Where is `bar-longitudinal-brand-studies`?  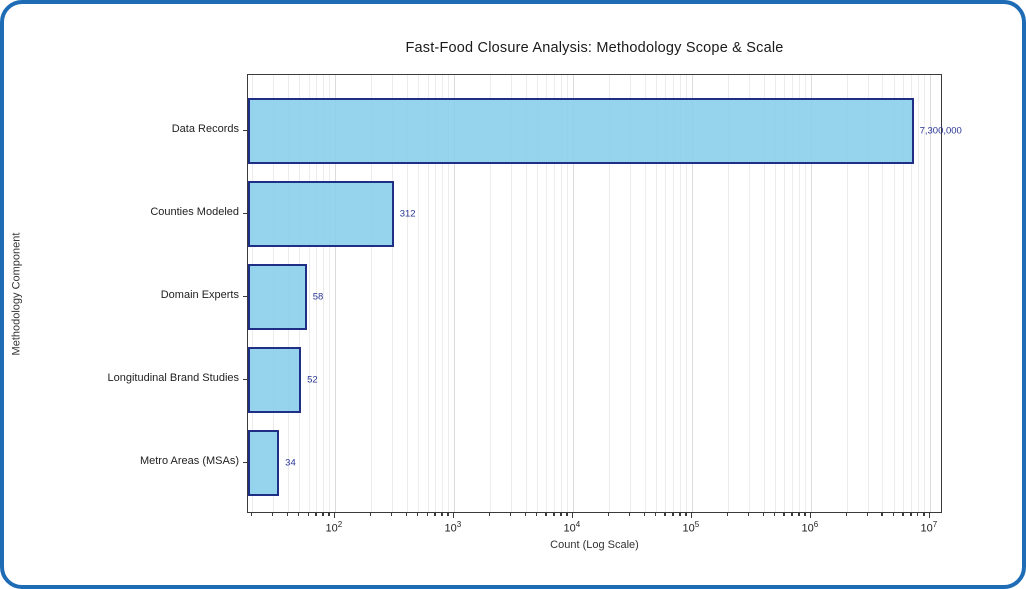 bar-longitudinal-brand-studies is located at coordinates (275, 380).